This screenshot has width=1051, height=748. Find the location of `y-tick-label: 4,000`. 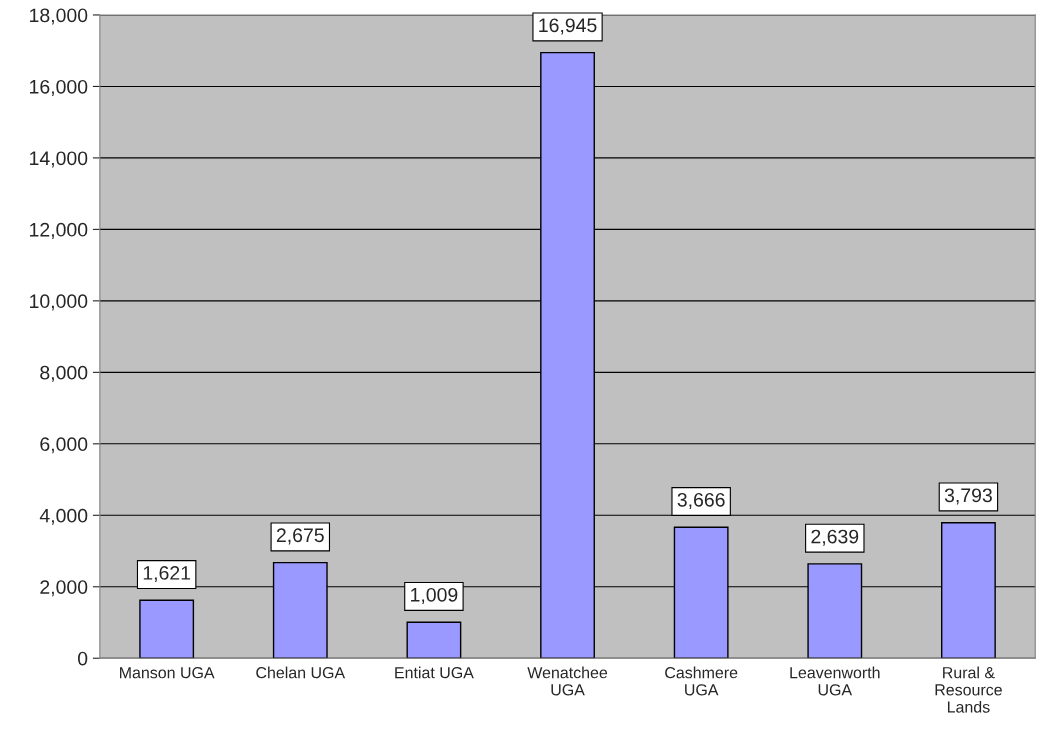

y-tick-label: 4,000 is located at coordinates (63, 516).